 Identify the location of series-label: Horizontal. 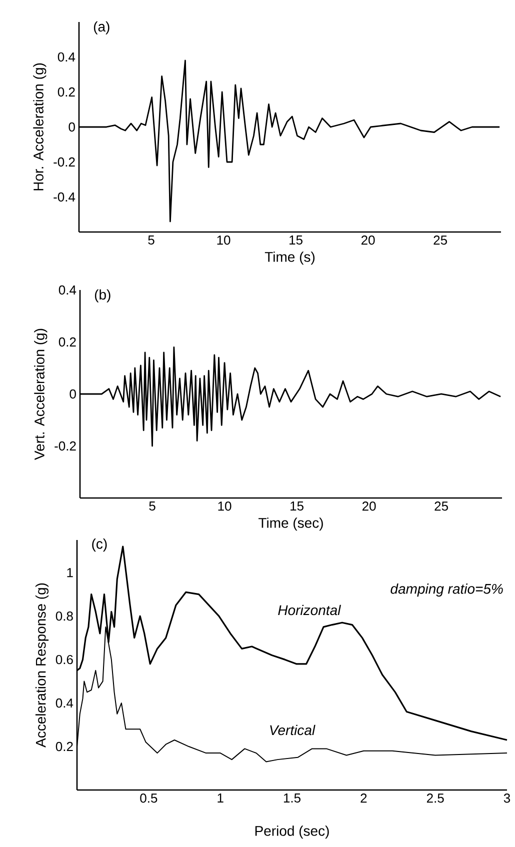
(310, 610).